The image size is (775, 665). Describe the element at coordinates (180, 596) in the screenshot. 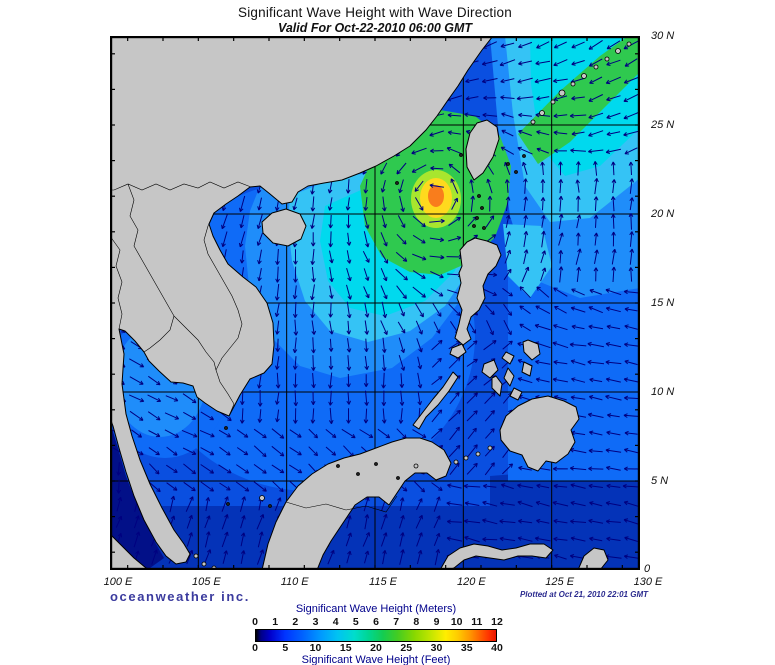

I see `oceanweather-logo: oceanweather inc.` at that location.